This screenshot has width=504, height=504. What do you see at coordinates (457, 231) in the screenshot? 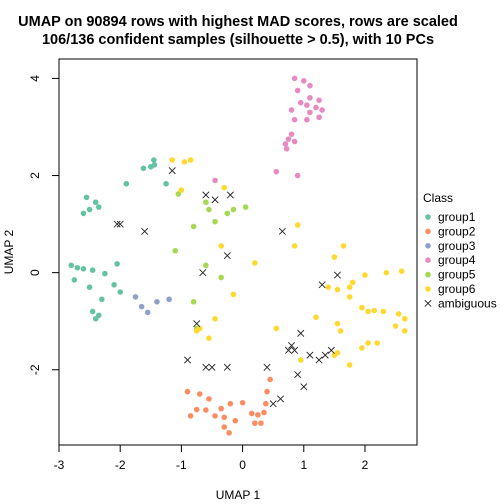
I see `legend-label-group2: group2` at bounding box center [457, 231].